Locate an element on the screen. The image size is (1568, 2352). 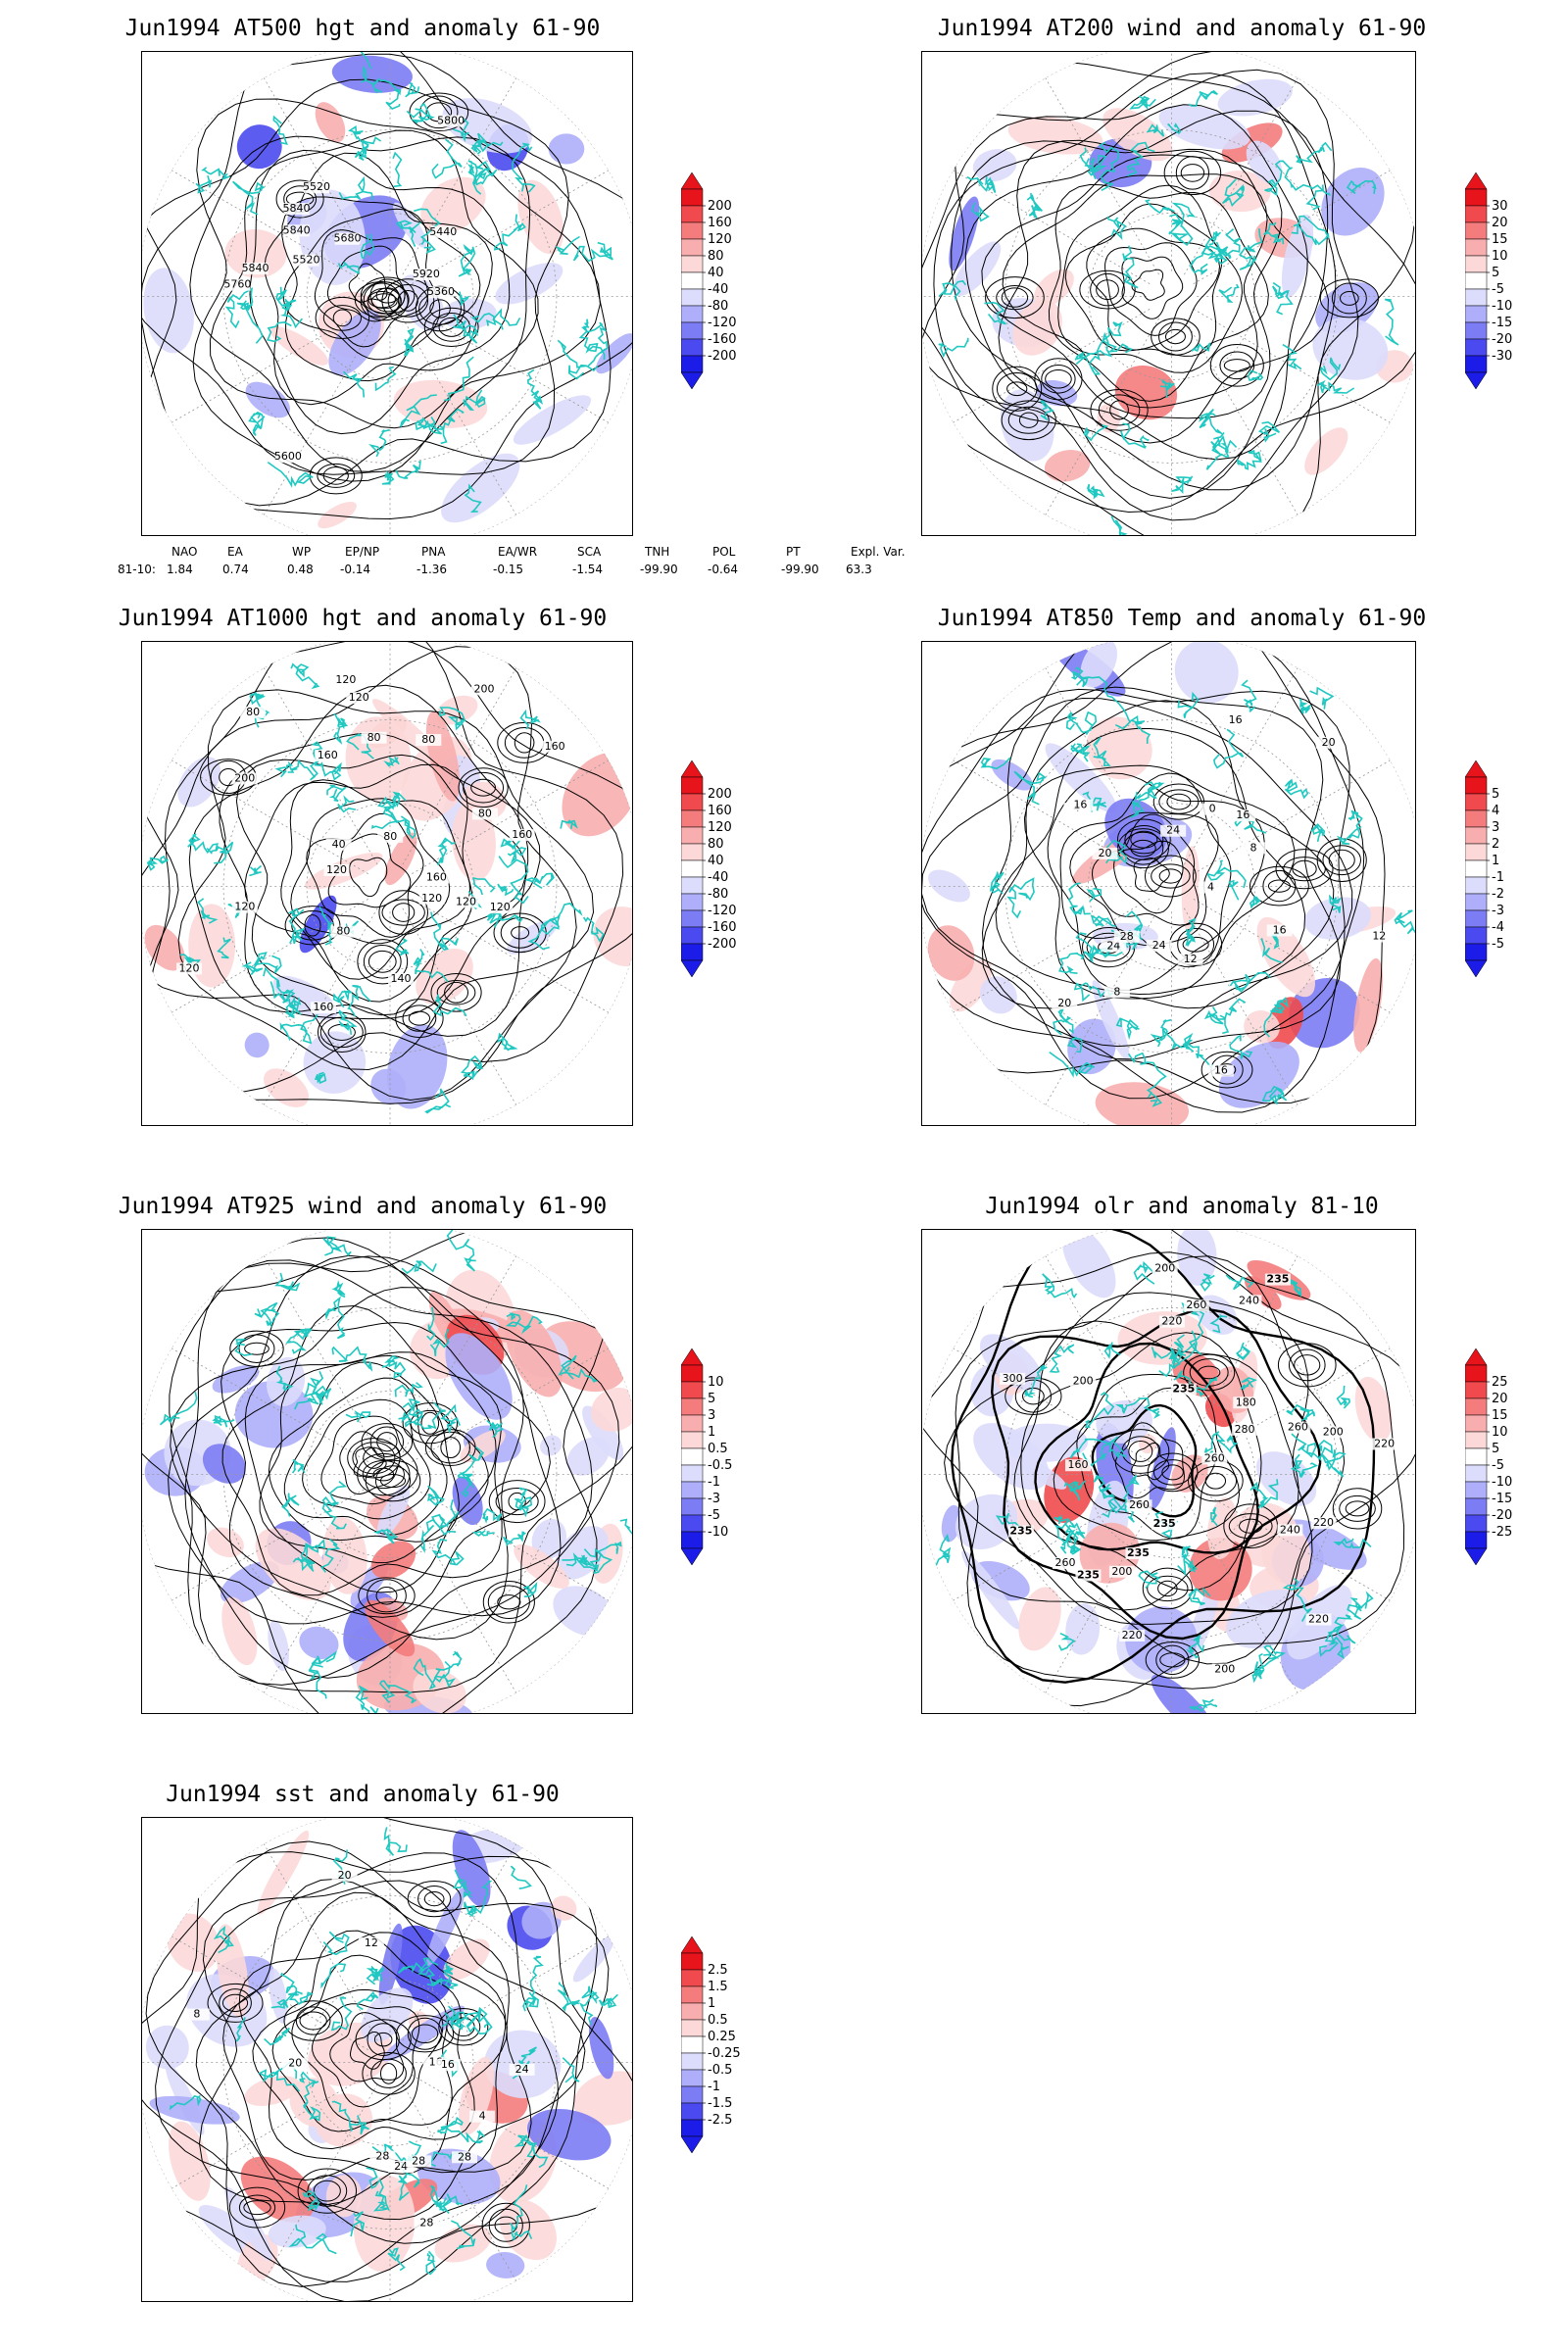
index-value: -0.64 is located at coordinates (723, 569).